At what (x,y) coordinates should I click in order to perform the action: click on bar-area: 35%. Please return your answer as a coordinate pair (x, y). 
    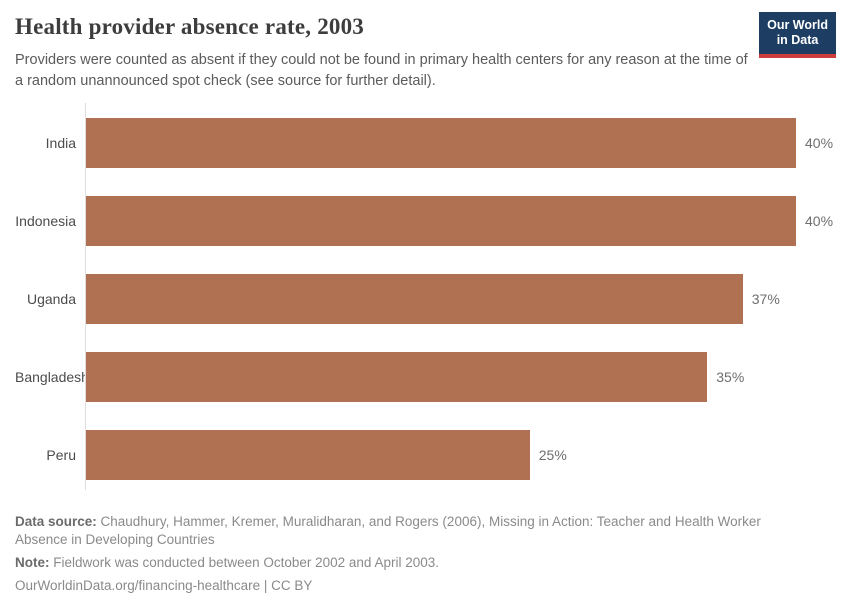
    Looking at the image, I should click on (441, 377).